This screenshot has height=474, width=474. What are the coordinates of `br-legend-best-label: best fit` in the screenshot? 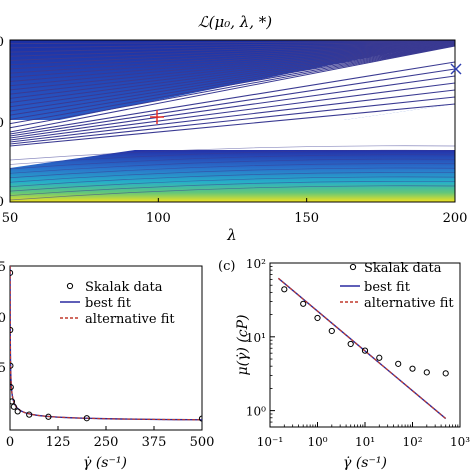 It's located at (387, 287).